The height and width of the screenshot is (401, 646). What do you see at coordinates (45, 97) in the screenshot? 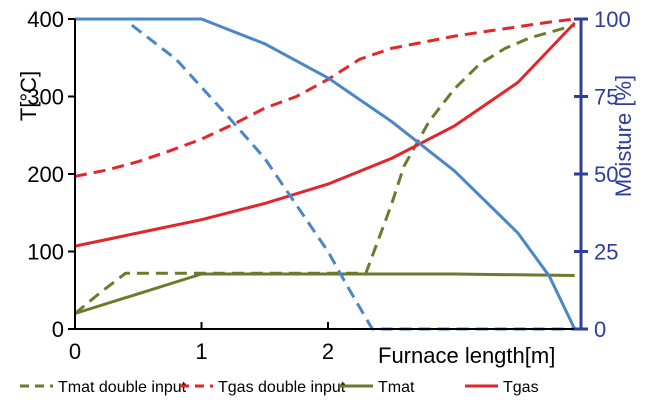
I see `y-left-tick-label: 300` at bounding box center [45, 97].